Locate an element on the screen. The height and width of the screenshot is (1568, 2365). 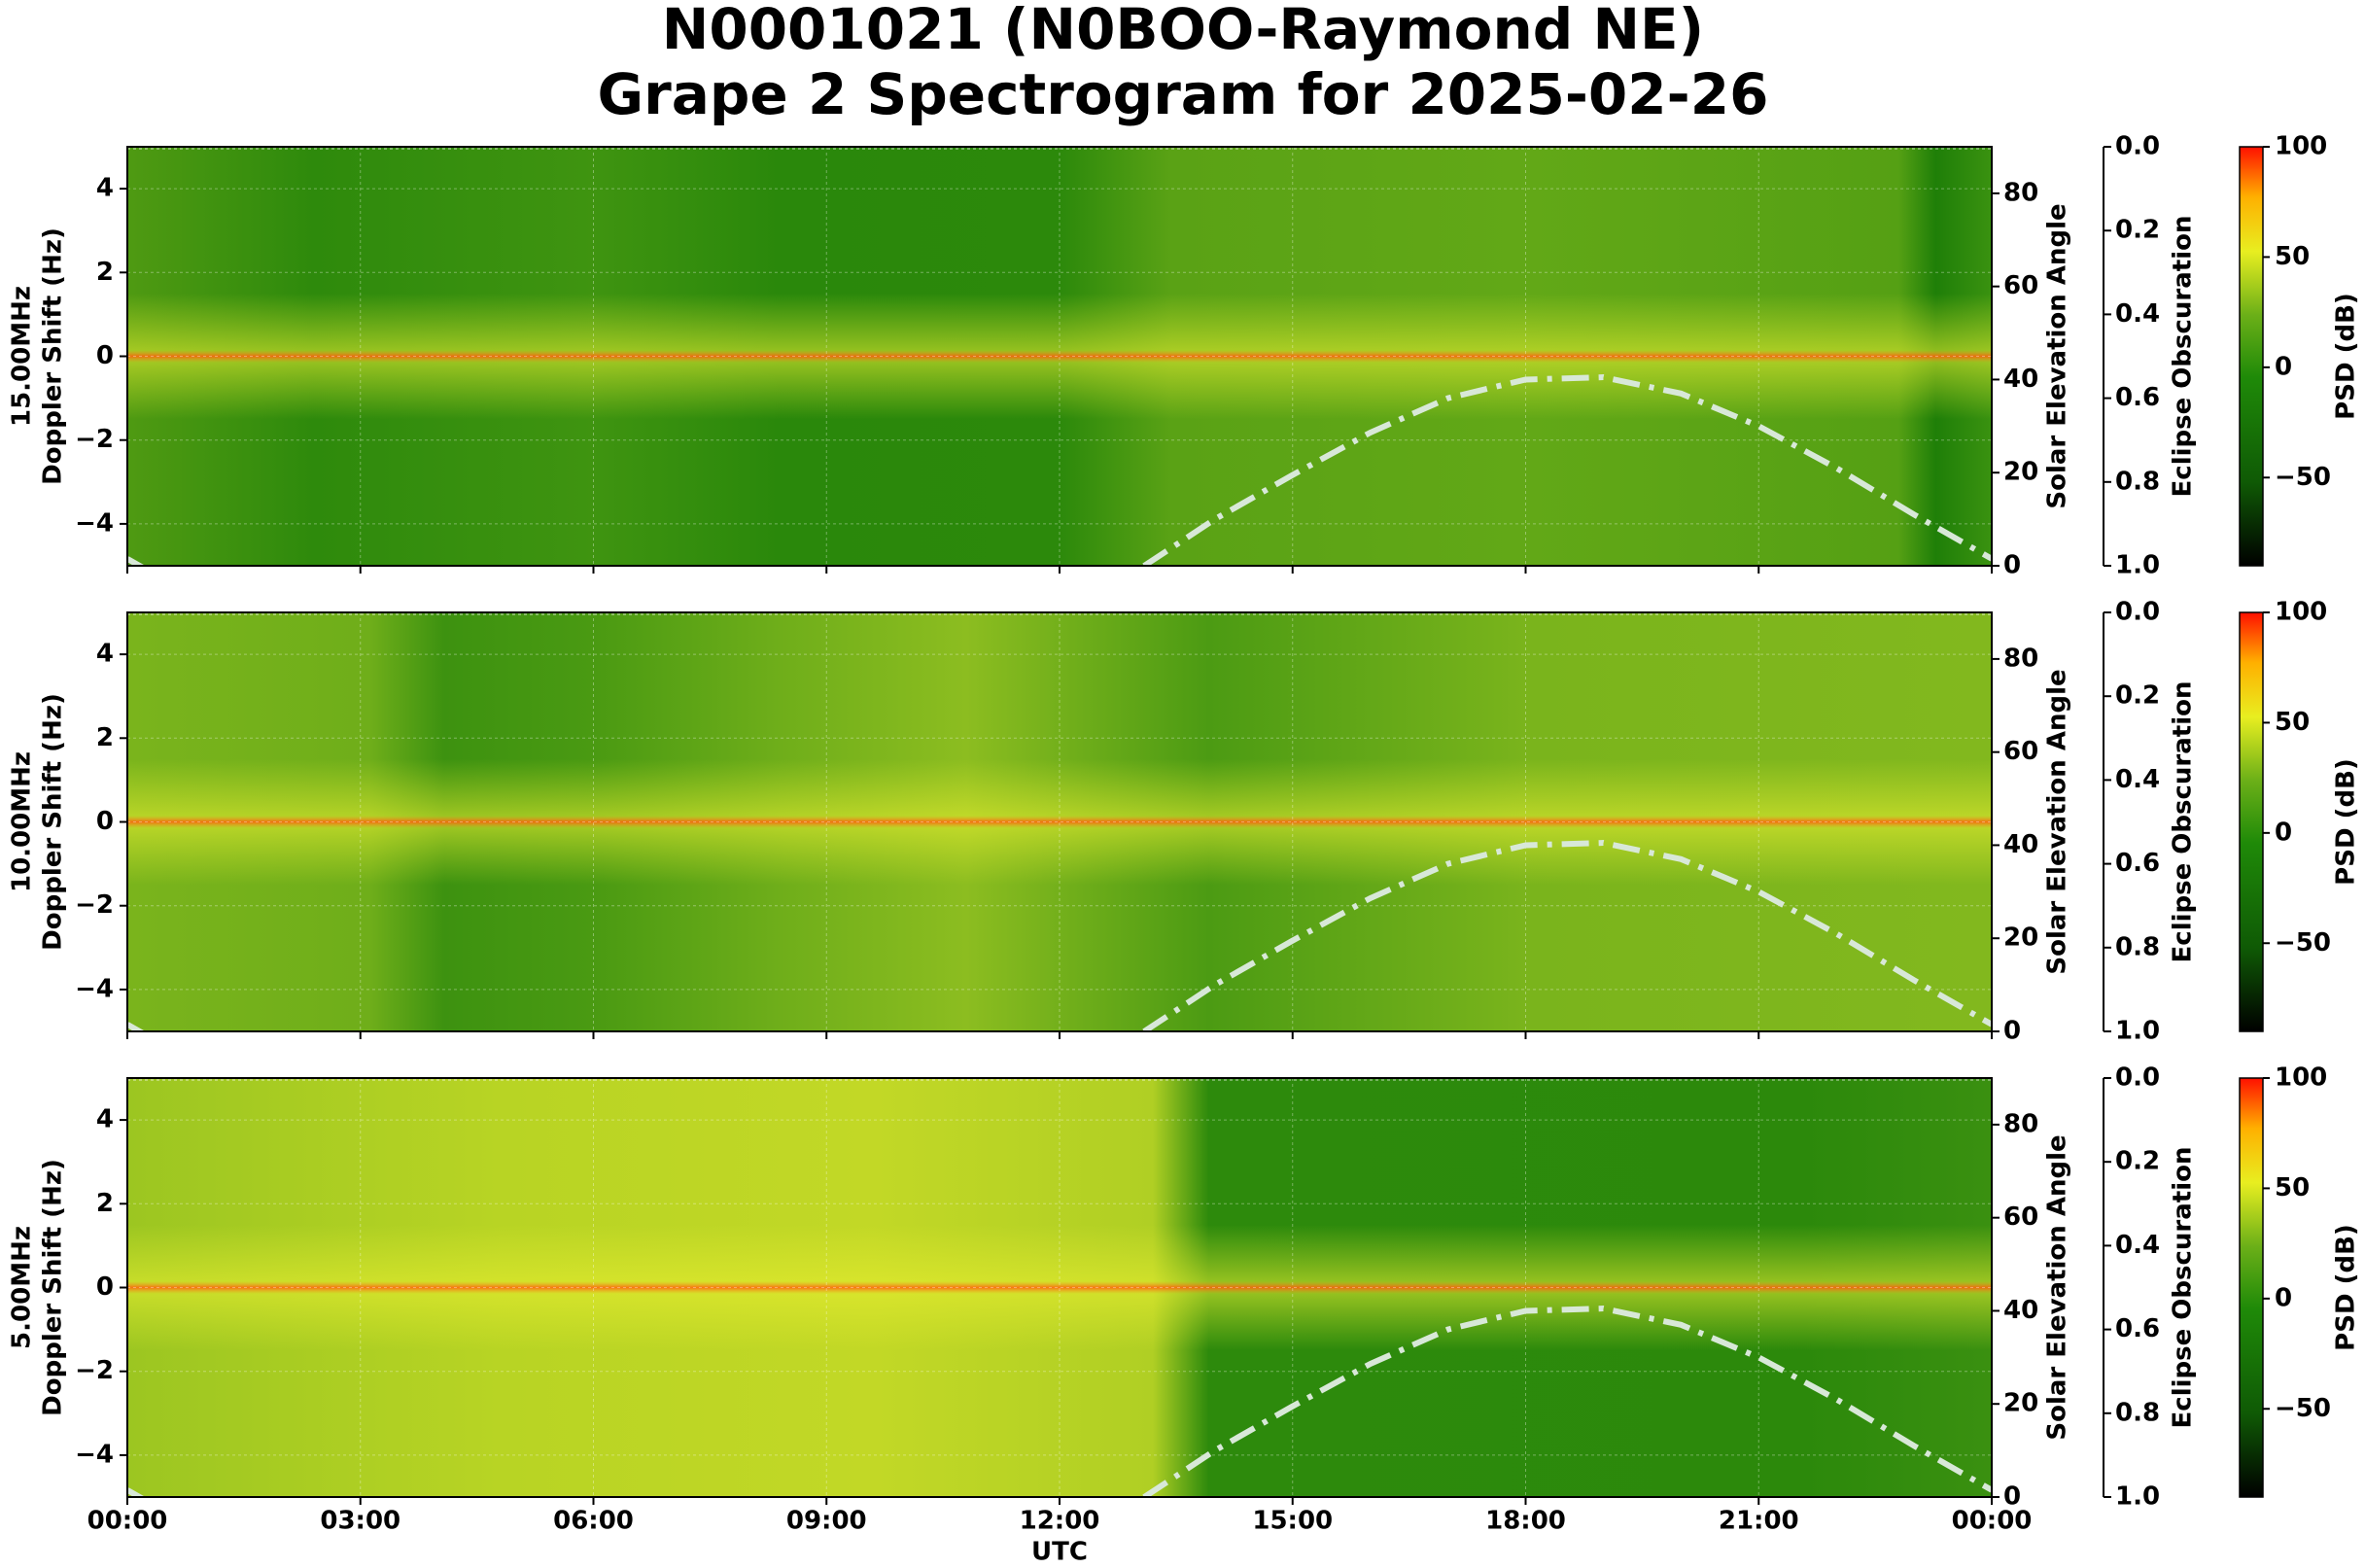
frequency-label: 5.00MHz is located at coordinates (22, 1287).